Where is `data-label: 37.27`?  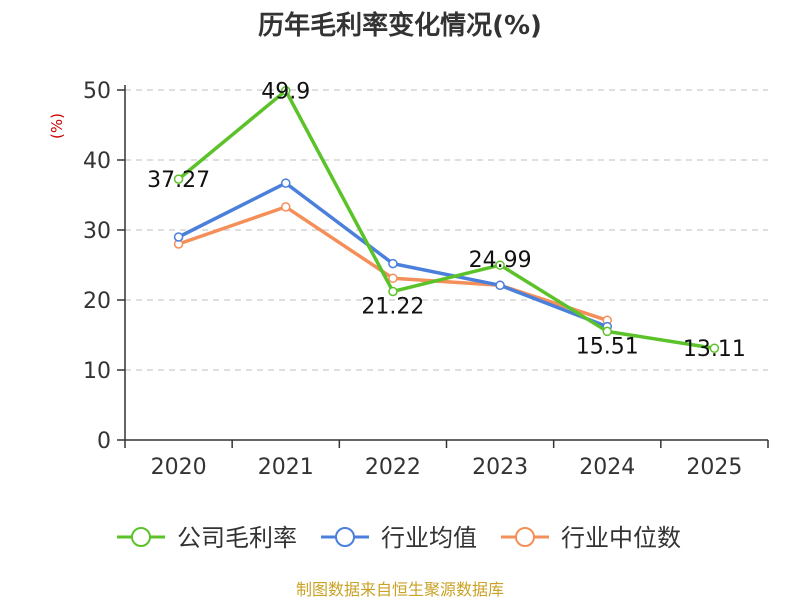
data-label: 37.27 is located at coordinates (178, 180).